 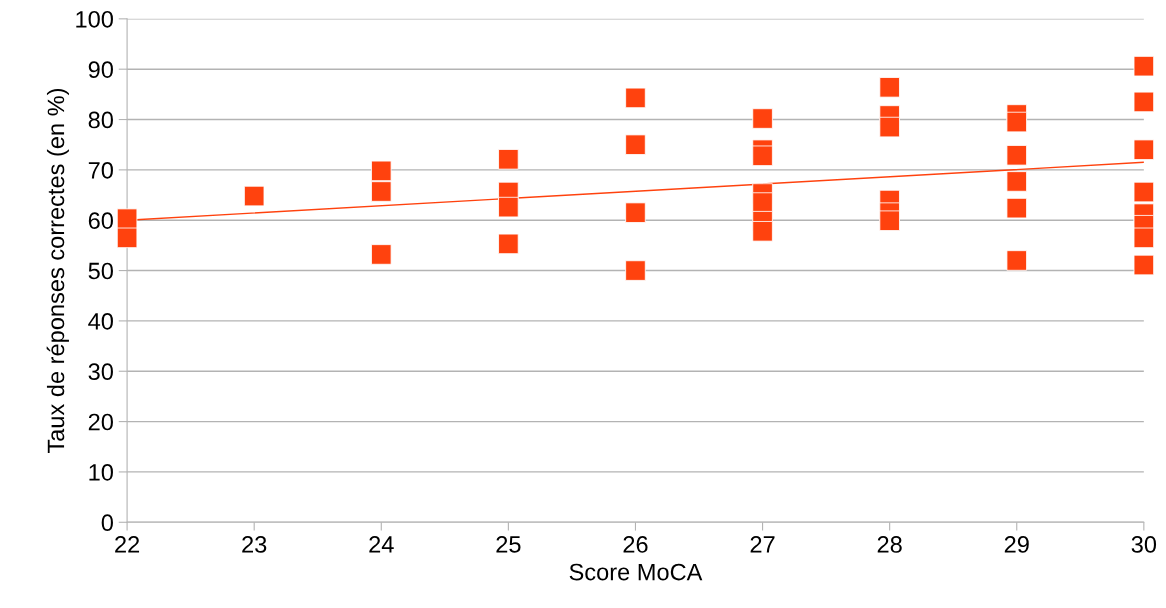 I want to click on y-tick-label: 60, so click(x=100, y=221).